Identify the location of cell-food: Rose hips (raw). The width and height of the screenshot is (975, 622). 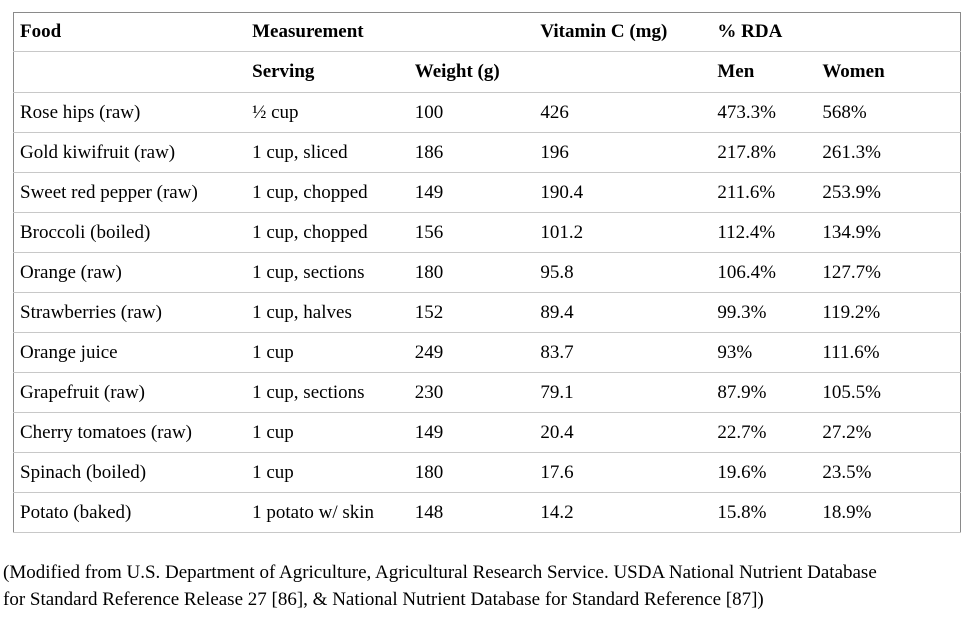
(130, 112).